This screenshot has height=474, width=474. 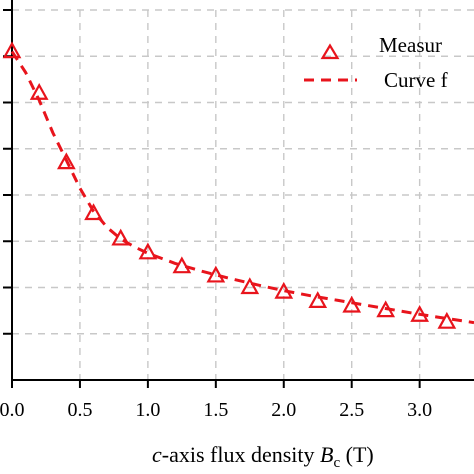 I want to click on x-tick-label: 0.5, so click(x=79, y=410).